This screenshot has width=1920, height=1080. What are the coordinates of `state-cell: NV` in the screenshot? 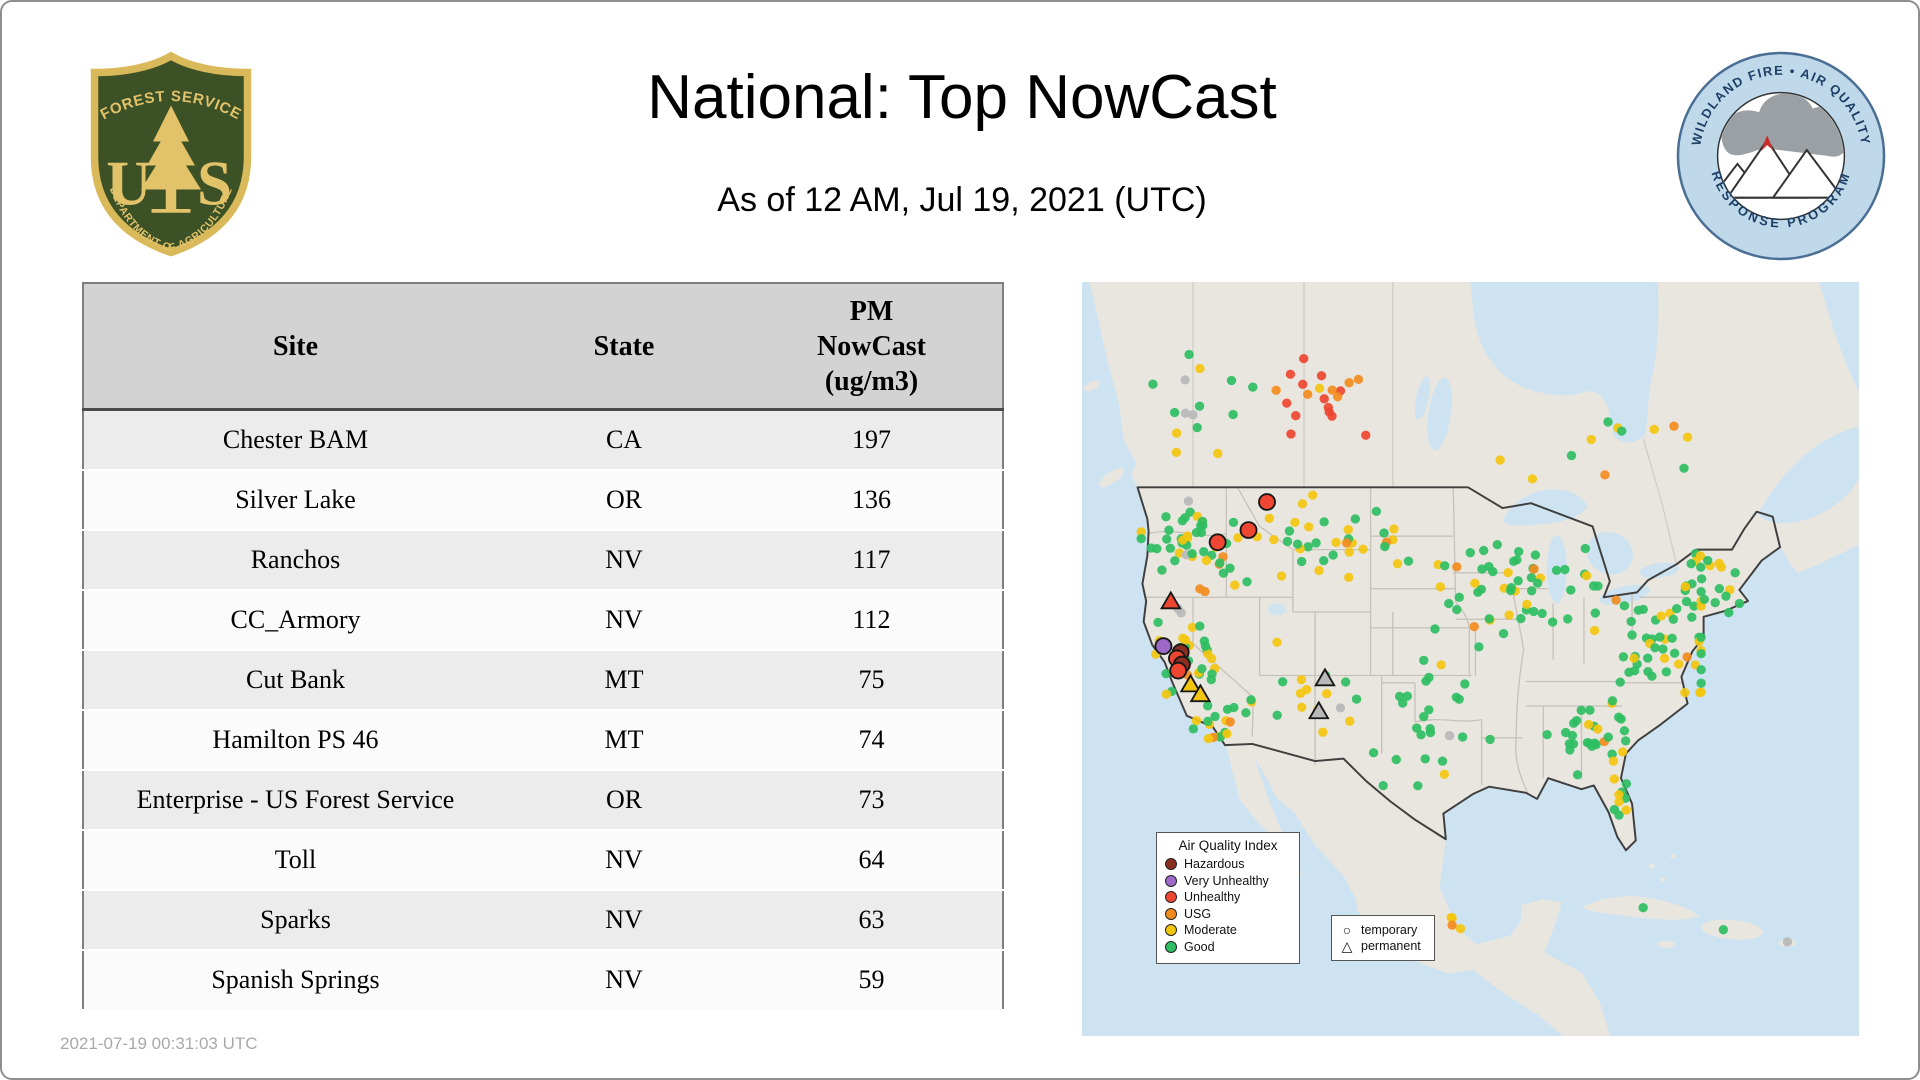 It's located at (624, 559).